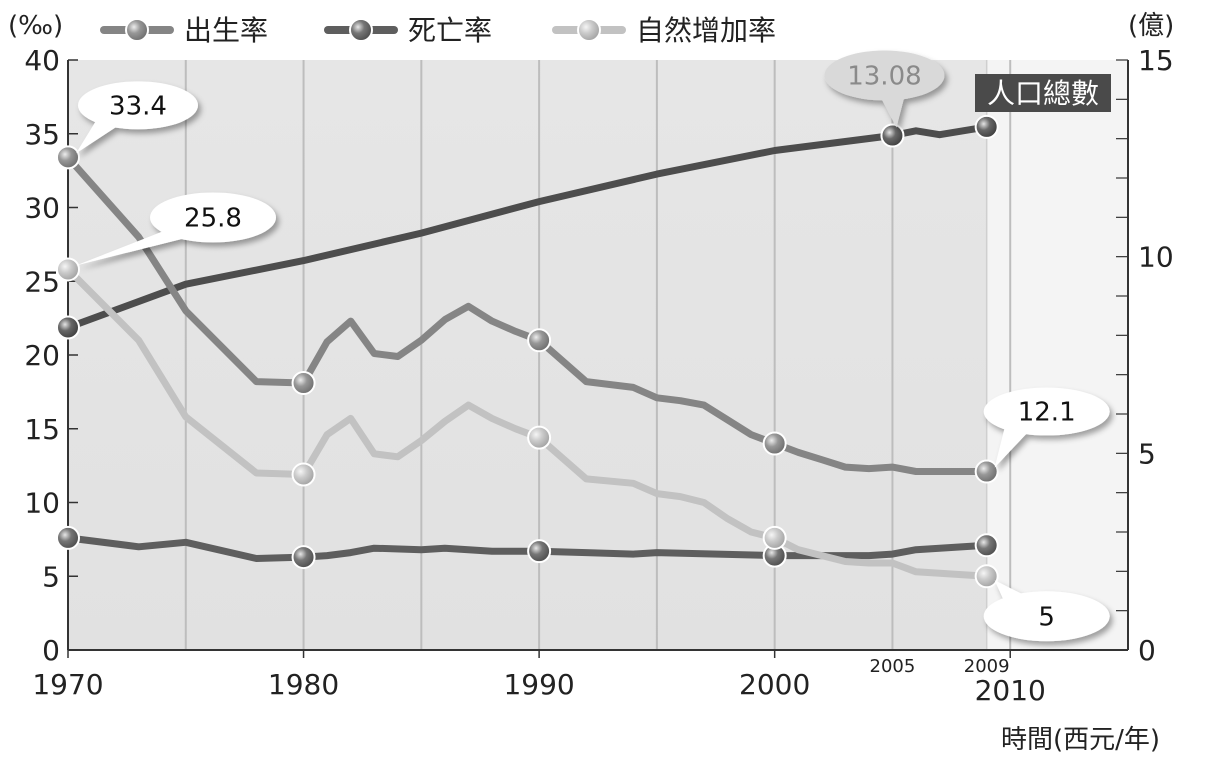 Image resolution: width=1206 pixels, height=780 pixels. I want to click on marker-shine-e887aae784b6e5a29ee58aa0e78e87-2009, so click(986, 576).